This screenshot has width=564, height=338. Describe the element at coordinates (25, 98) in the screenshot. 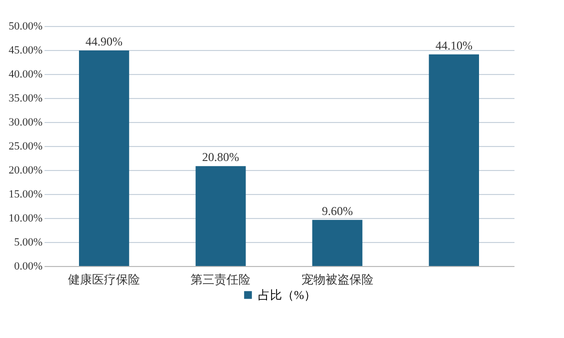

I see `y-tick-label: 35.00%` at that location.